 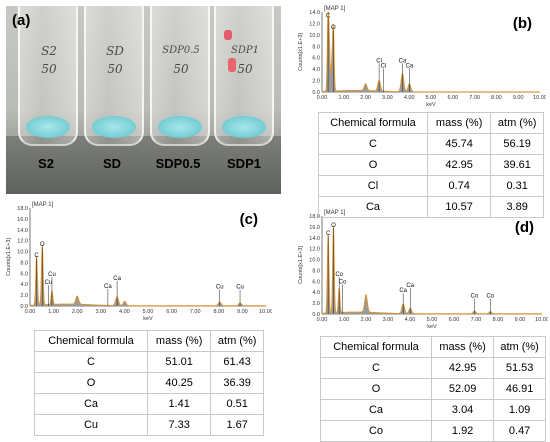 What do you see at coordinates (433, 431) in the screenshot?
I see `table-row: Co 1.92 0.47` at bounding box center [433, 431].